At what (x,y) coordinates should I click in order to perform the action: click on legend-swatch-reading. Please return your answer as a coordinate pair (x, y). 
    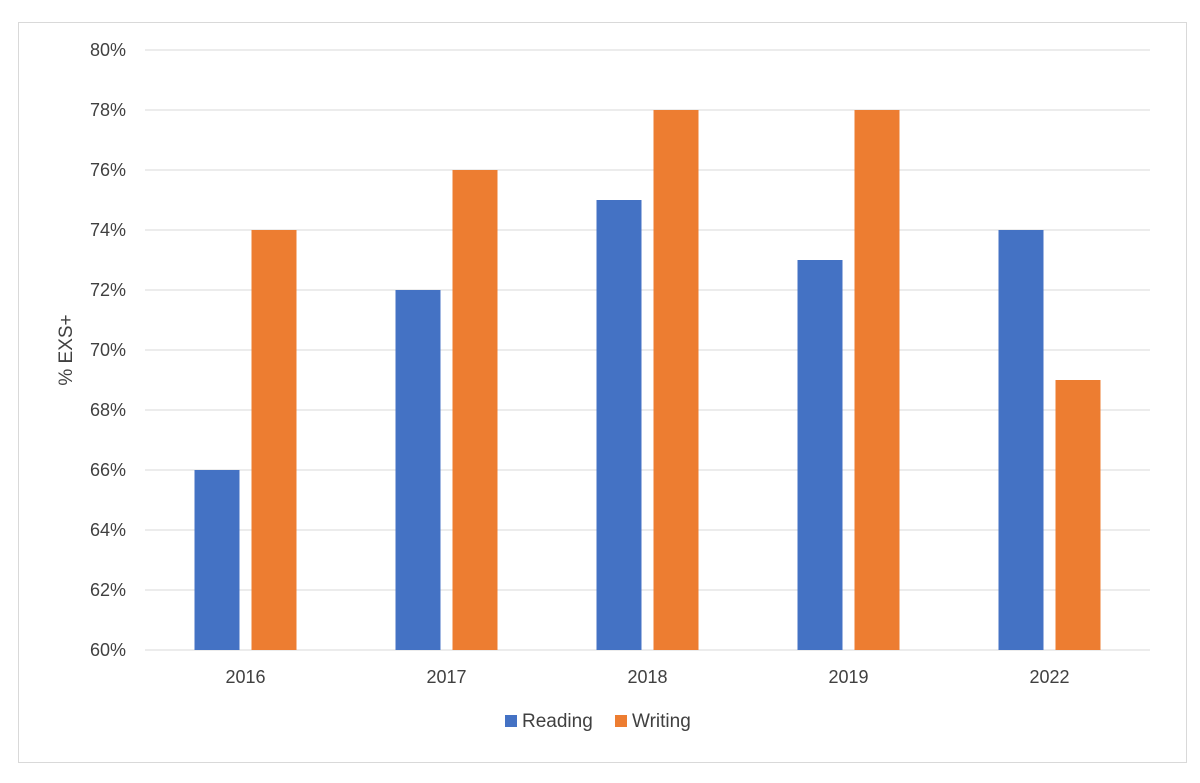
    Looking at the image, I should click on (511, 721).